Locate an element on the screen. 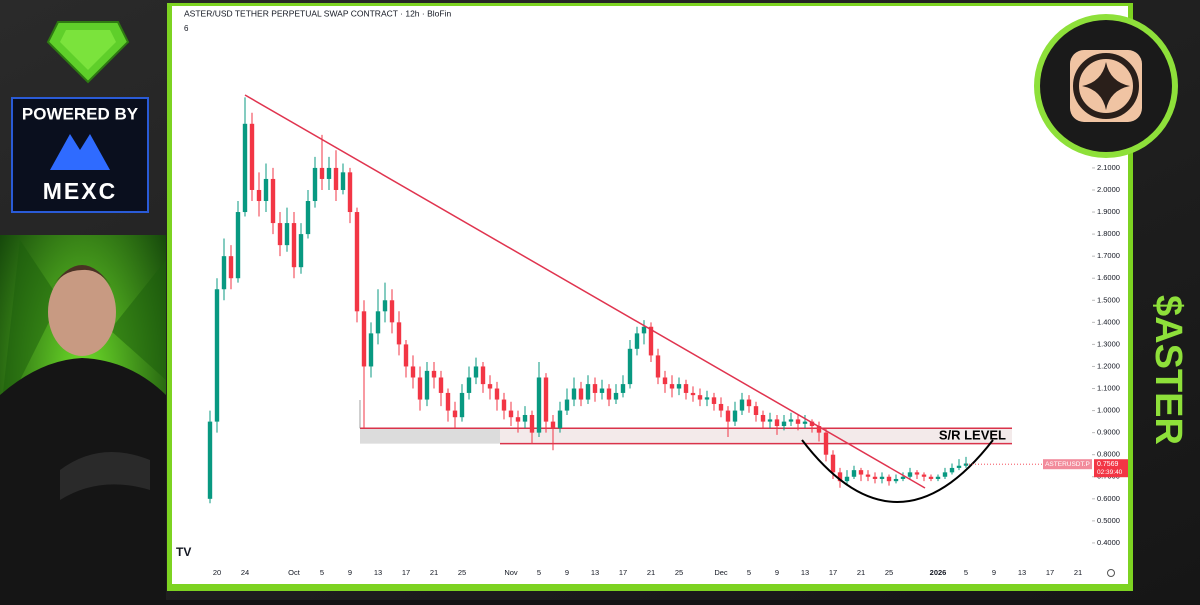  x-tick-label: 24 is located at coordinates (245, 572).